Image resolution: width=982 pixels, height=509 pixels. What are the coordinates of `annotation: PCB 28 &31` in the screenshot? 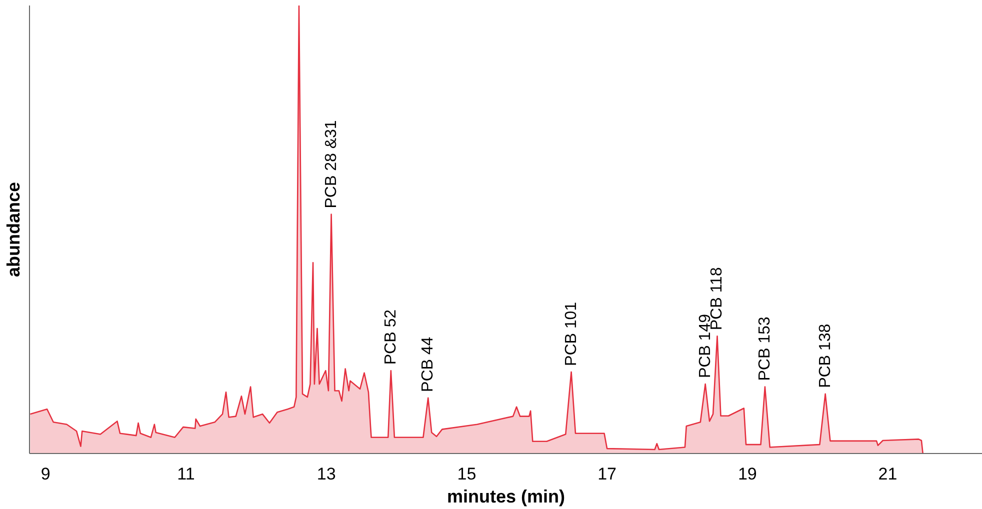 It's located at (331, 164).